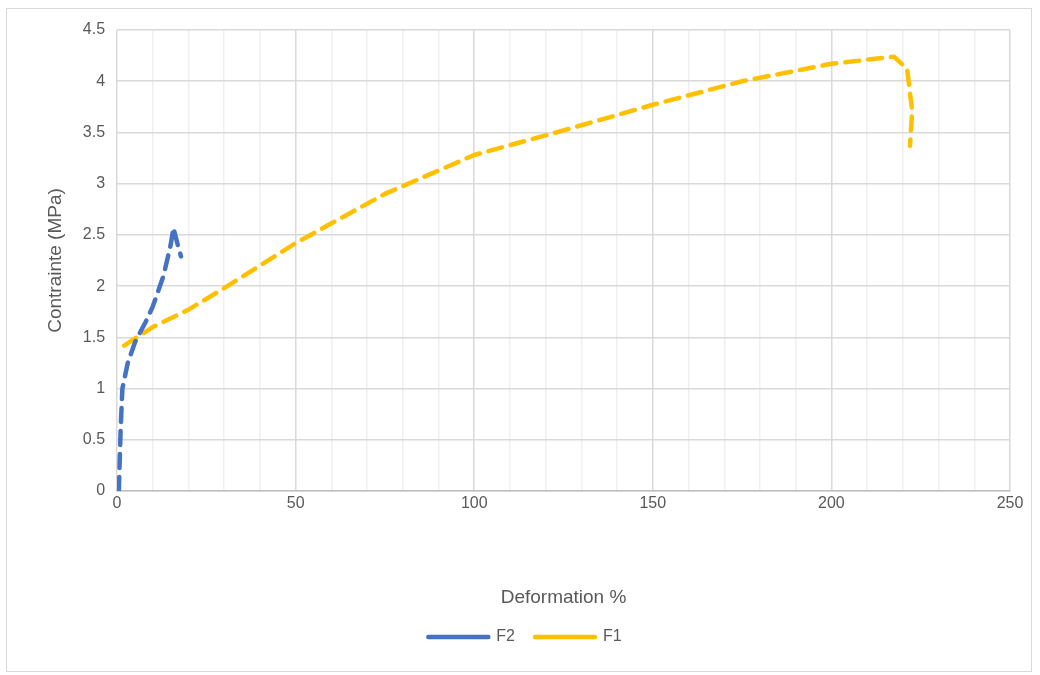 This screenshot has width=1040, height=675. What do you see at coordinates (831, 503) in the screenshot?
I see `x-tick-label: 200` at bounding box center [831, 503].